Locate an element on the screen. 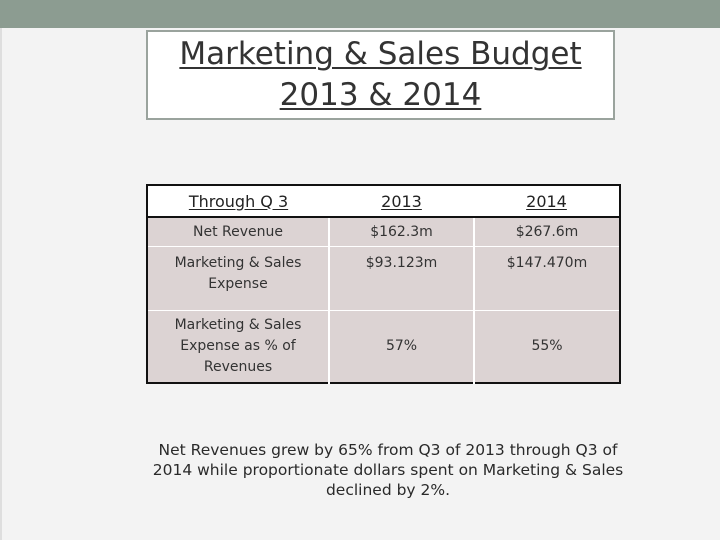  row-label: Marketing & Sales Expense is located at coordinates (238, 278).